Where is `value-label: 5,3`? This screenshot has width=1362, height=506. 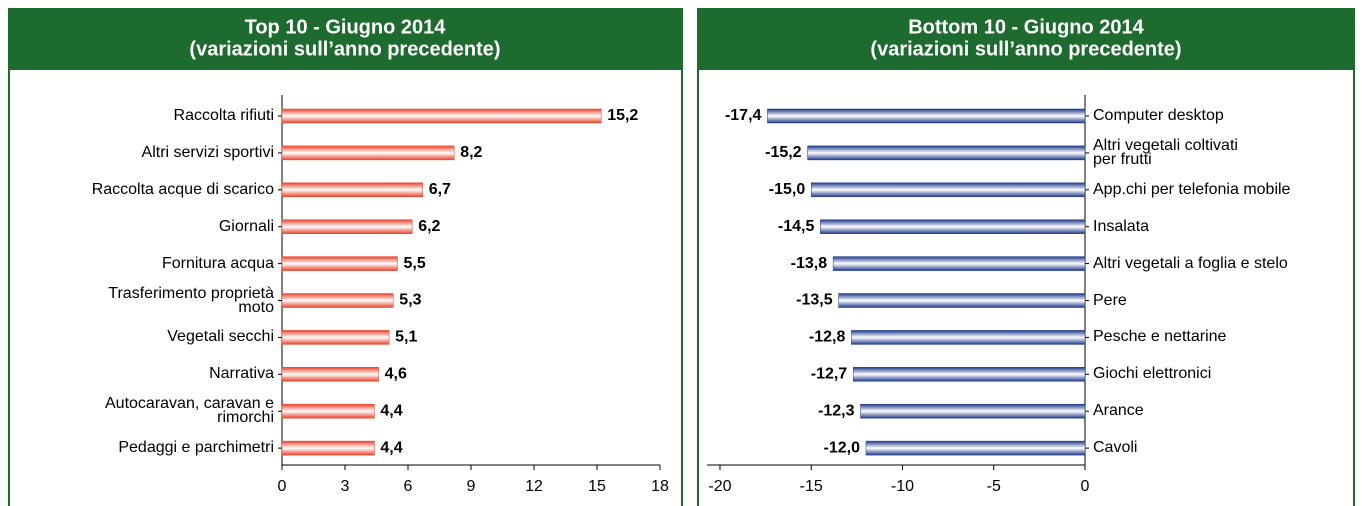
value-label: 5,3 is located at coordinates (410, 300).